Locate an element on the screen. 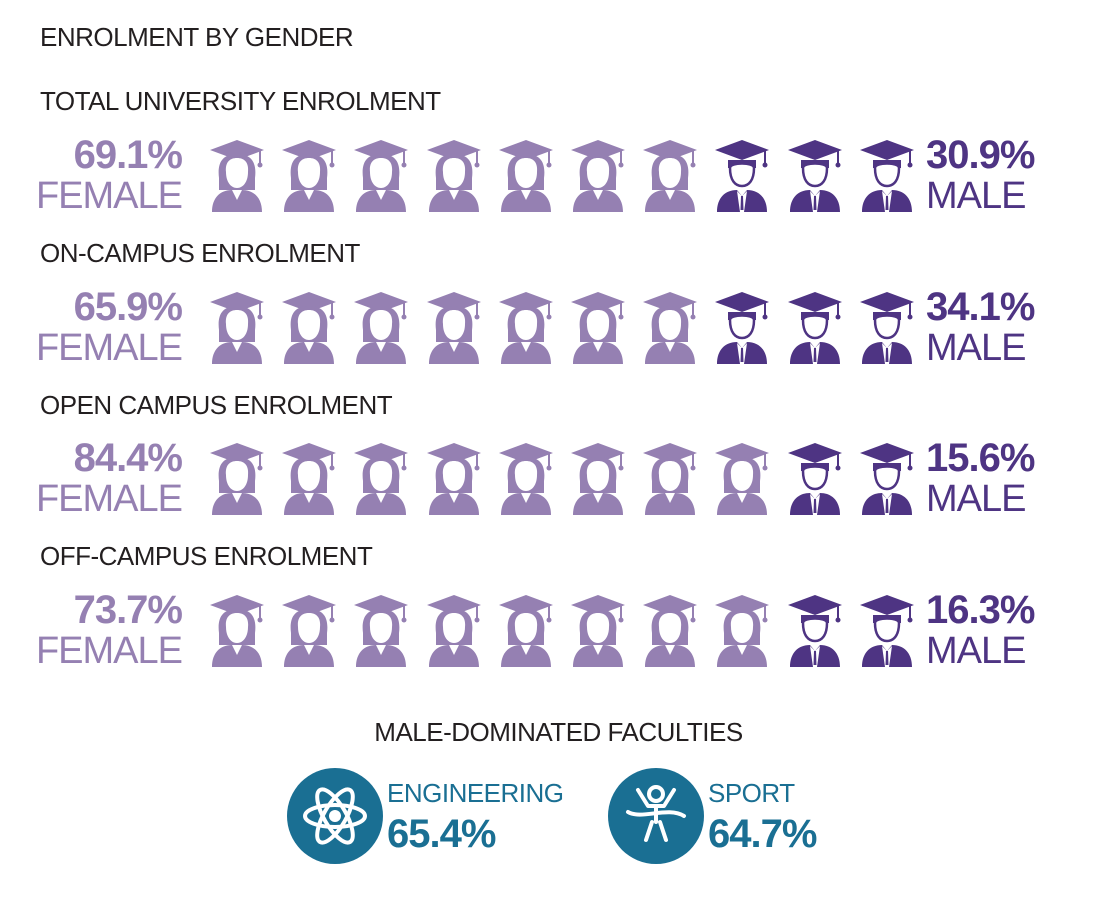 The width and height of the screenshot is (1117, 910). section-title-on-campus: ON-CAMPUS ENROLMENT is located at coordinates (200, 253).